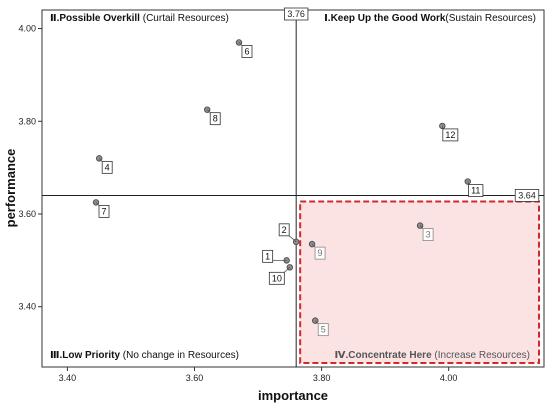  What do you see at coordinates (27, 29) in the screenshot?
I see `y-tick-label: 4.00` at bounding box center [27, 29].